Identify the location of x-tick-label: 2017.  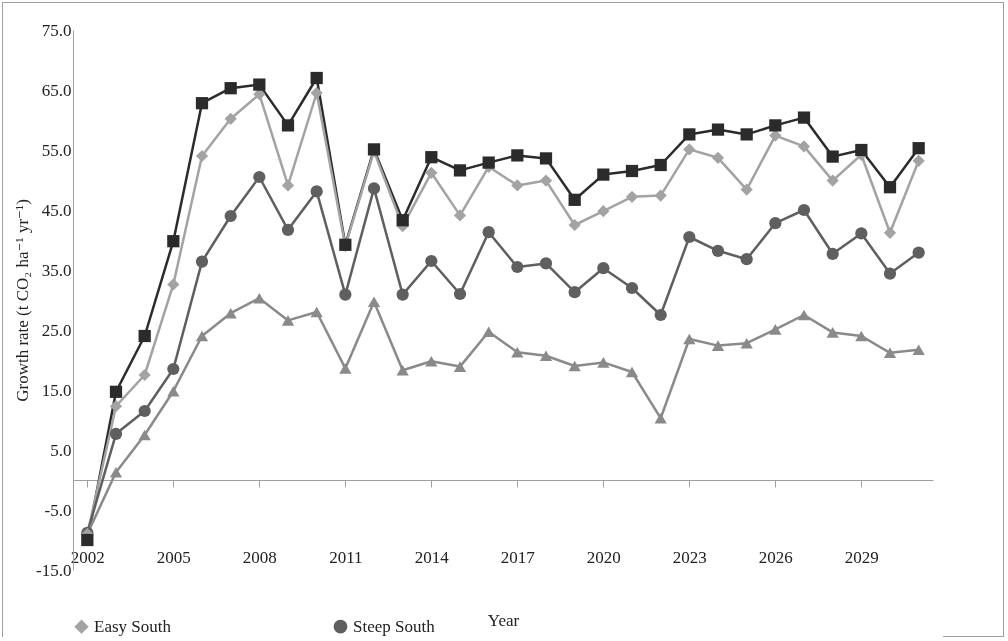
(518, 557).